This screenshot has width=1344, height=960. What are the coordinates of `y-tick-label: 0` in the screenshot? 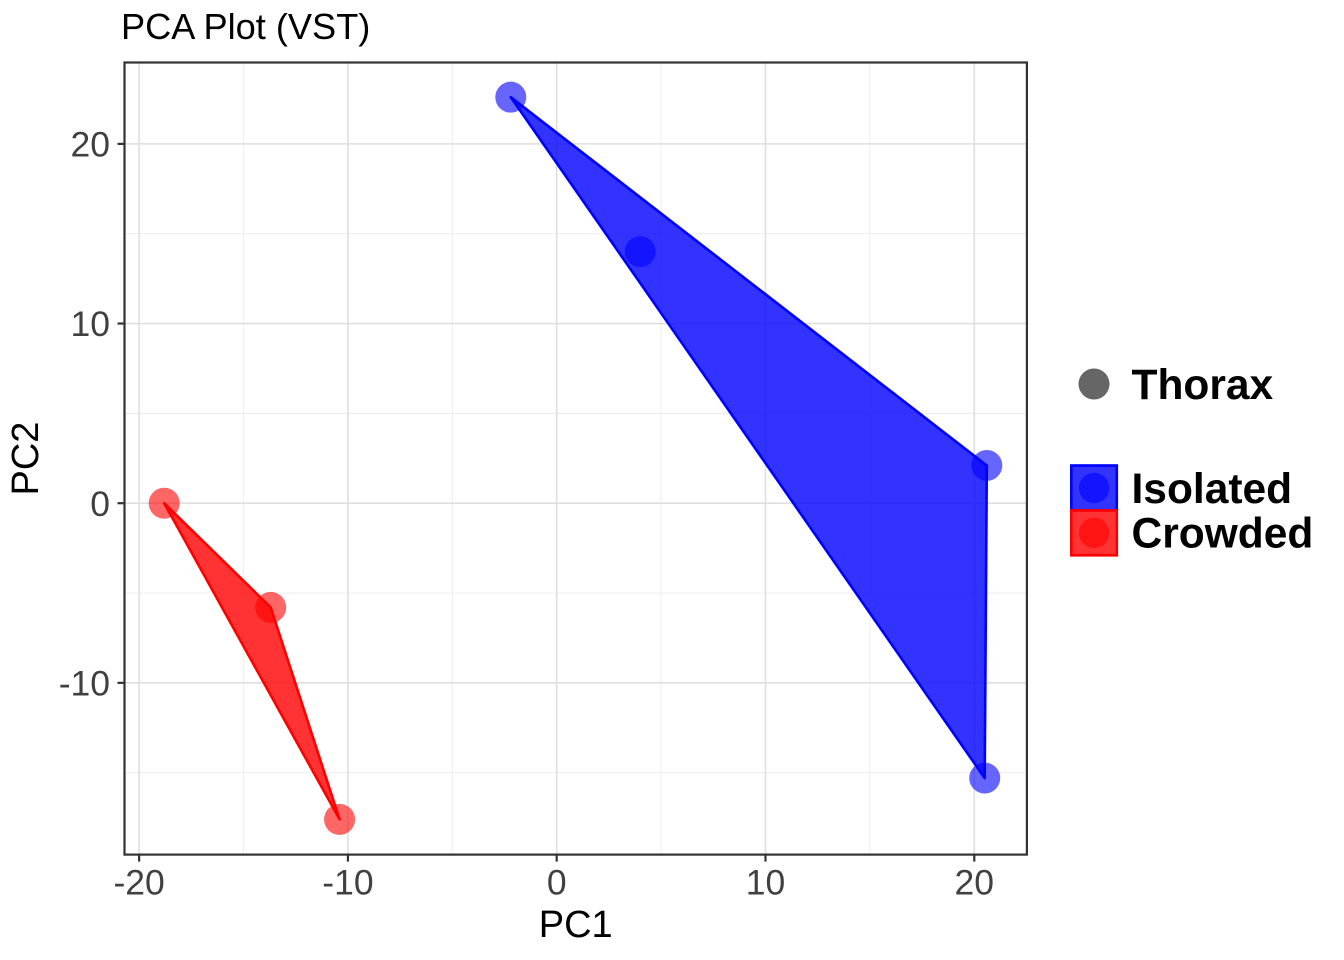 It's located at (100, 504).